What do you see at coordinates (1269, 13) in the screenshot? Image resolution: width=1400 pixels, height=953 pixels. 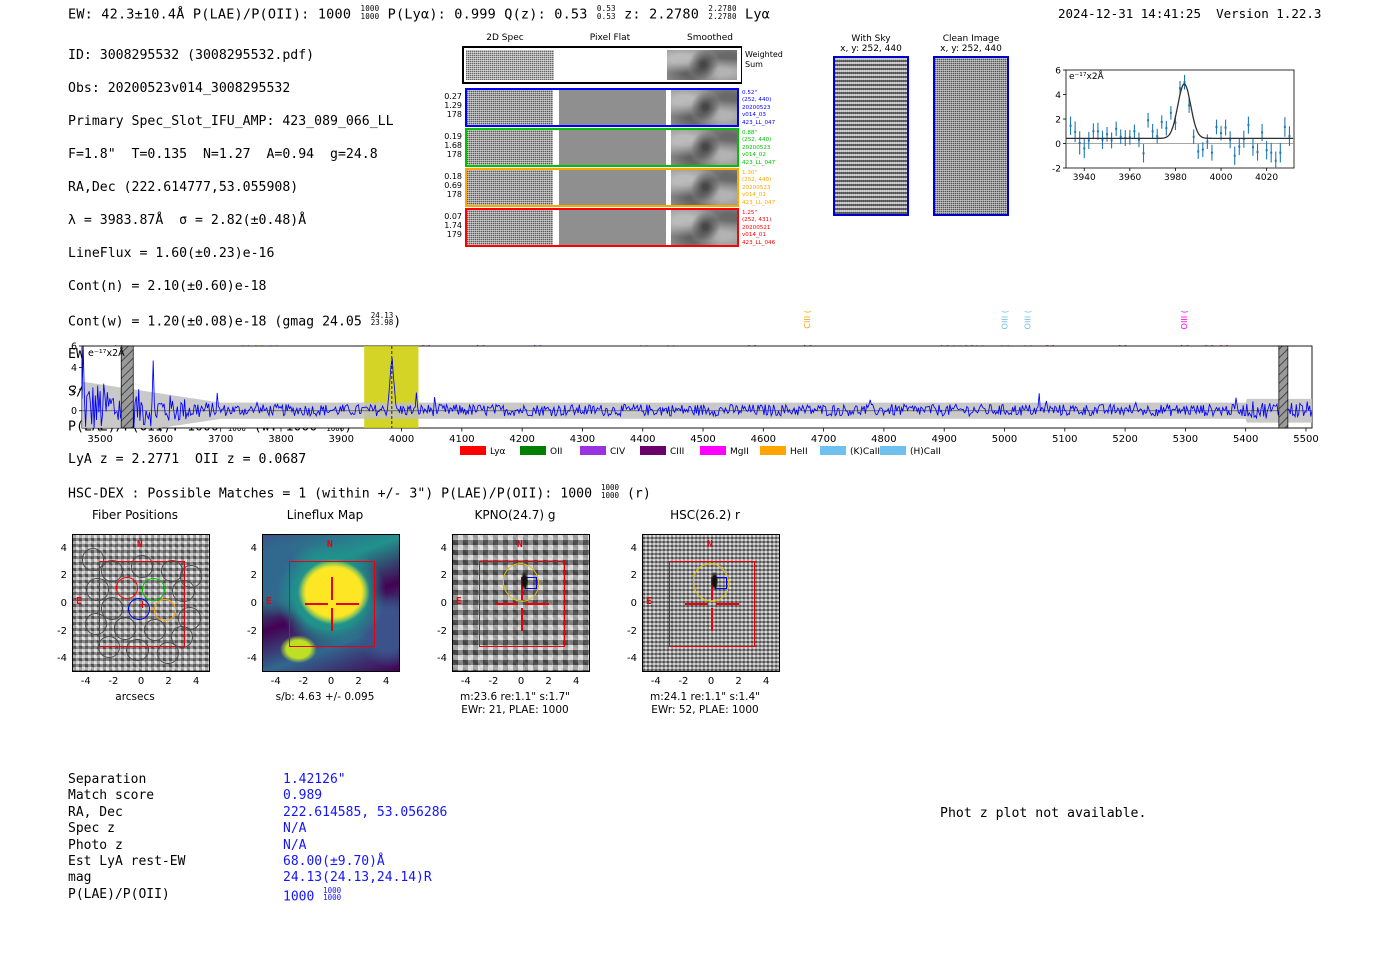 I see `version-label: Version 1.22.3` at bounding box center [1269, 13].